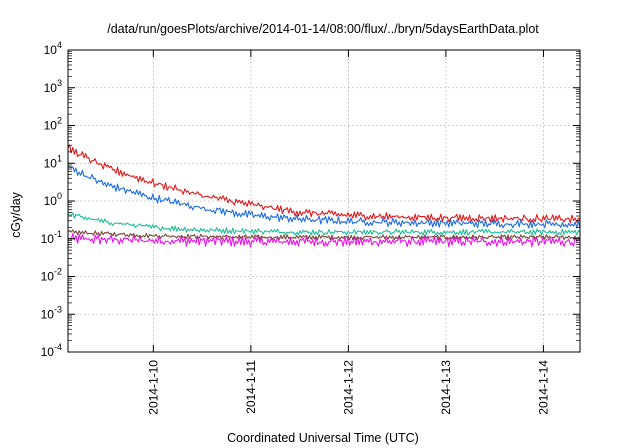 This screenshot has height=448, width=640. I want to click on y-tick-labels: 10⁻⁴ 10⁻³ 10⁻² 10⁻¹ 10⁰ 10¹ 10² 10³ 10⁴, so click(51, 199).